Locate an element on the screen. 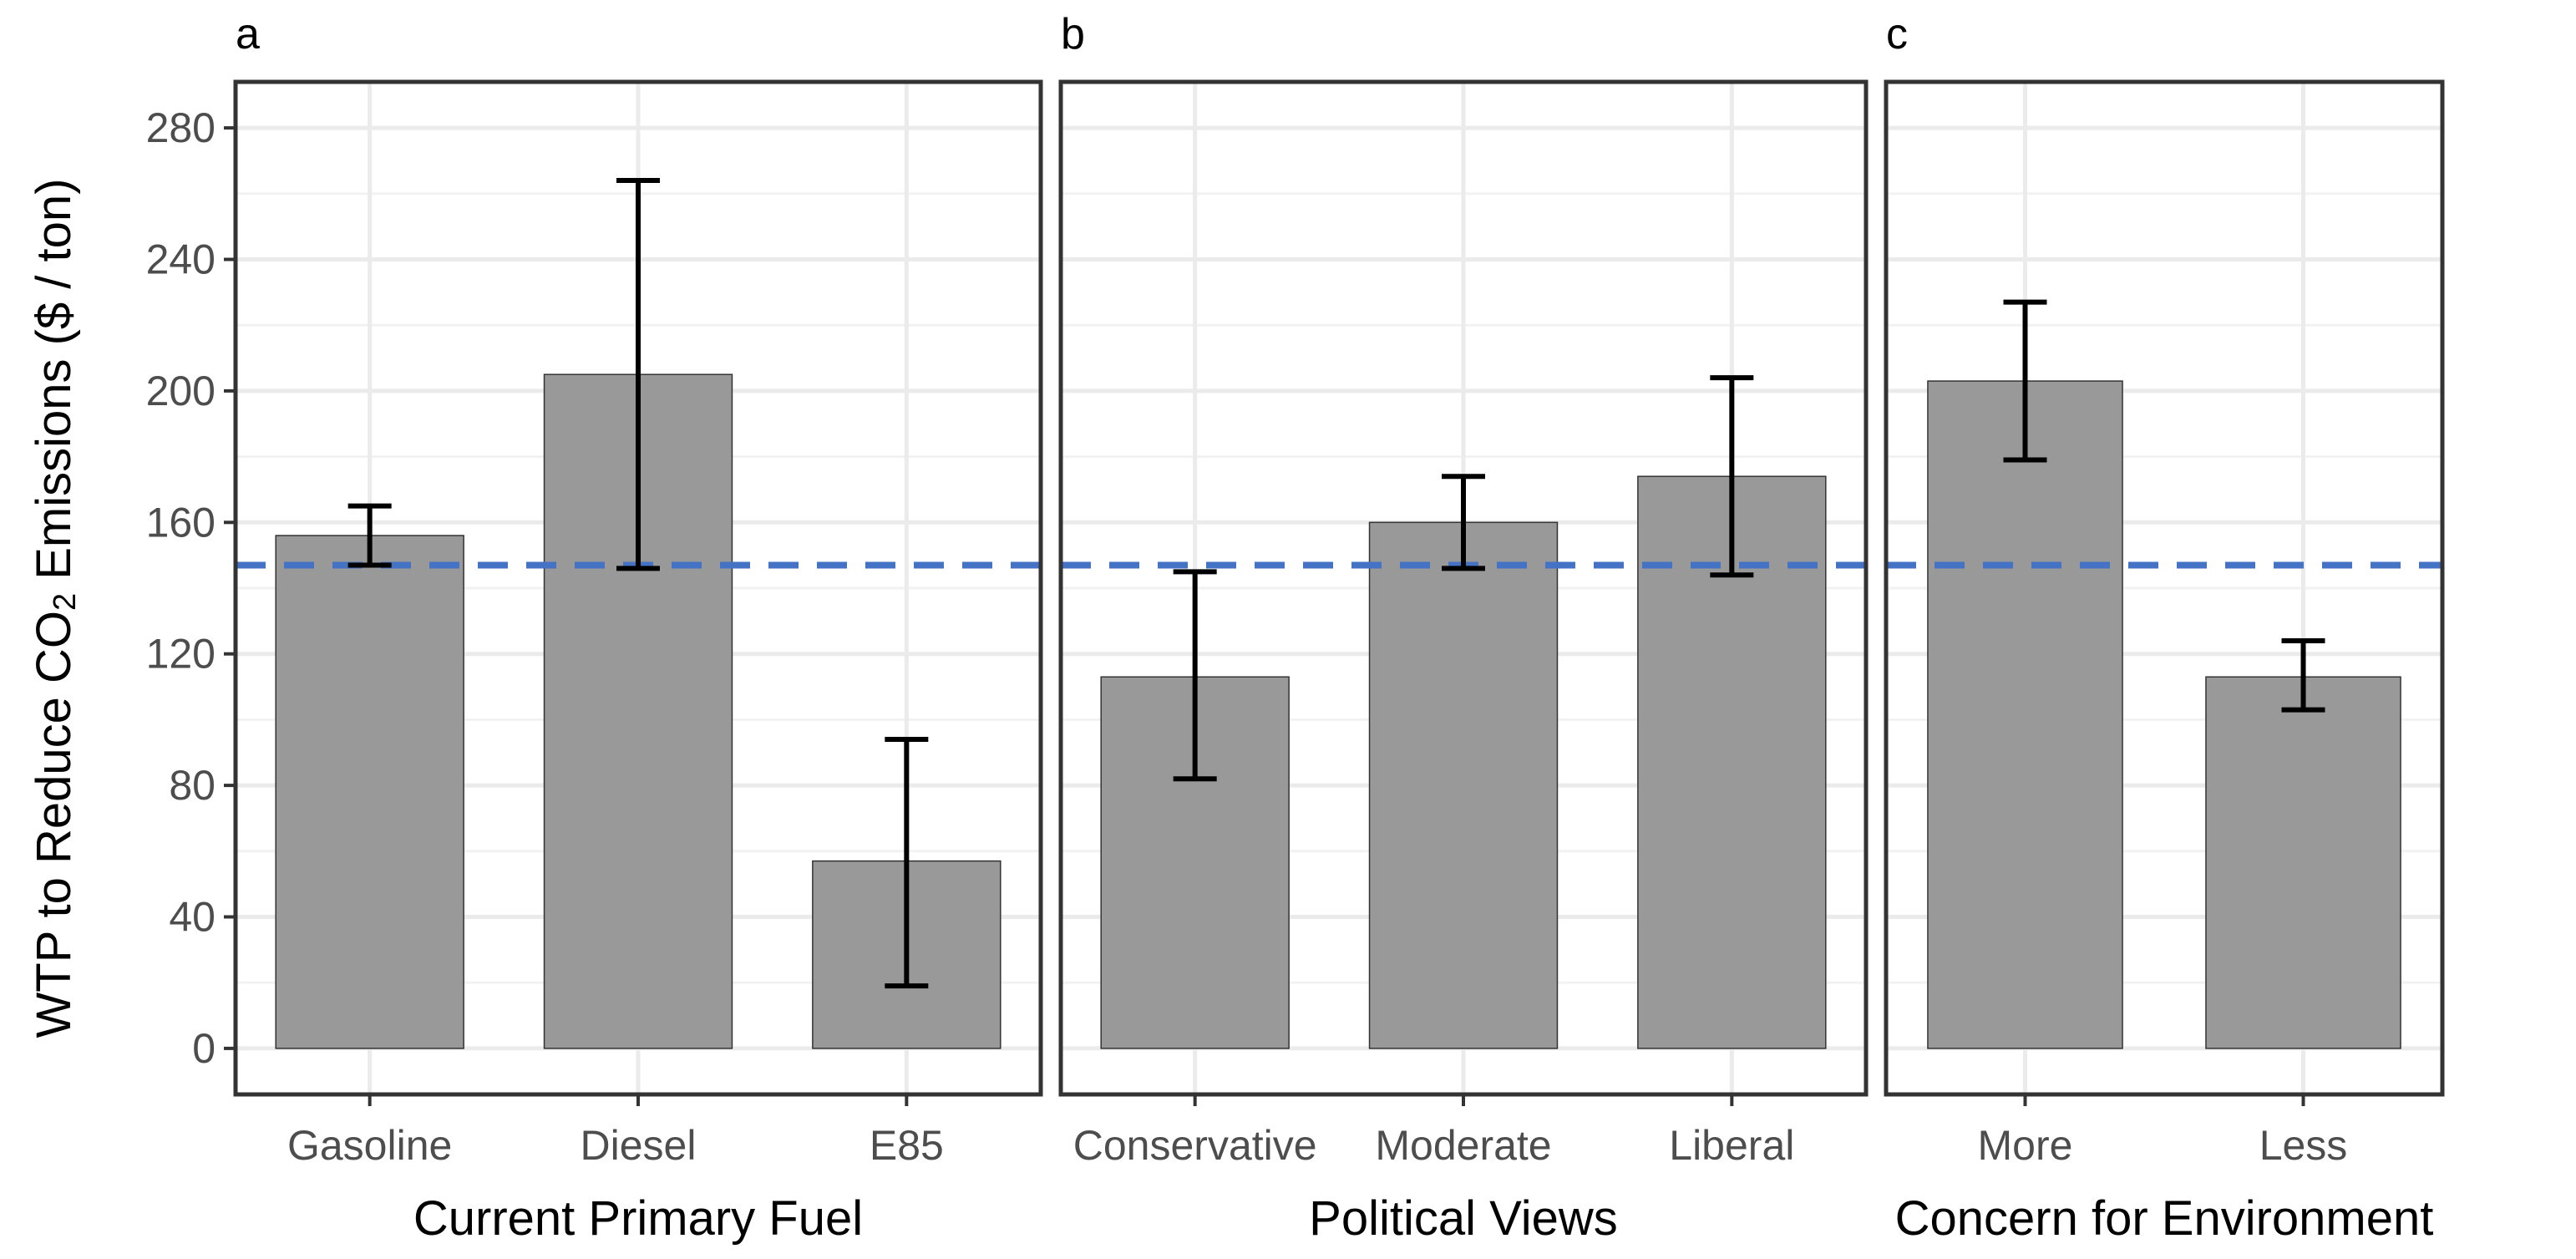 This screenshot has height=1259, width=2576. y-tick-label: 120 is located at coordinates (181, 654).